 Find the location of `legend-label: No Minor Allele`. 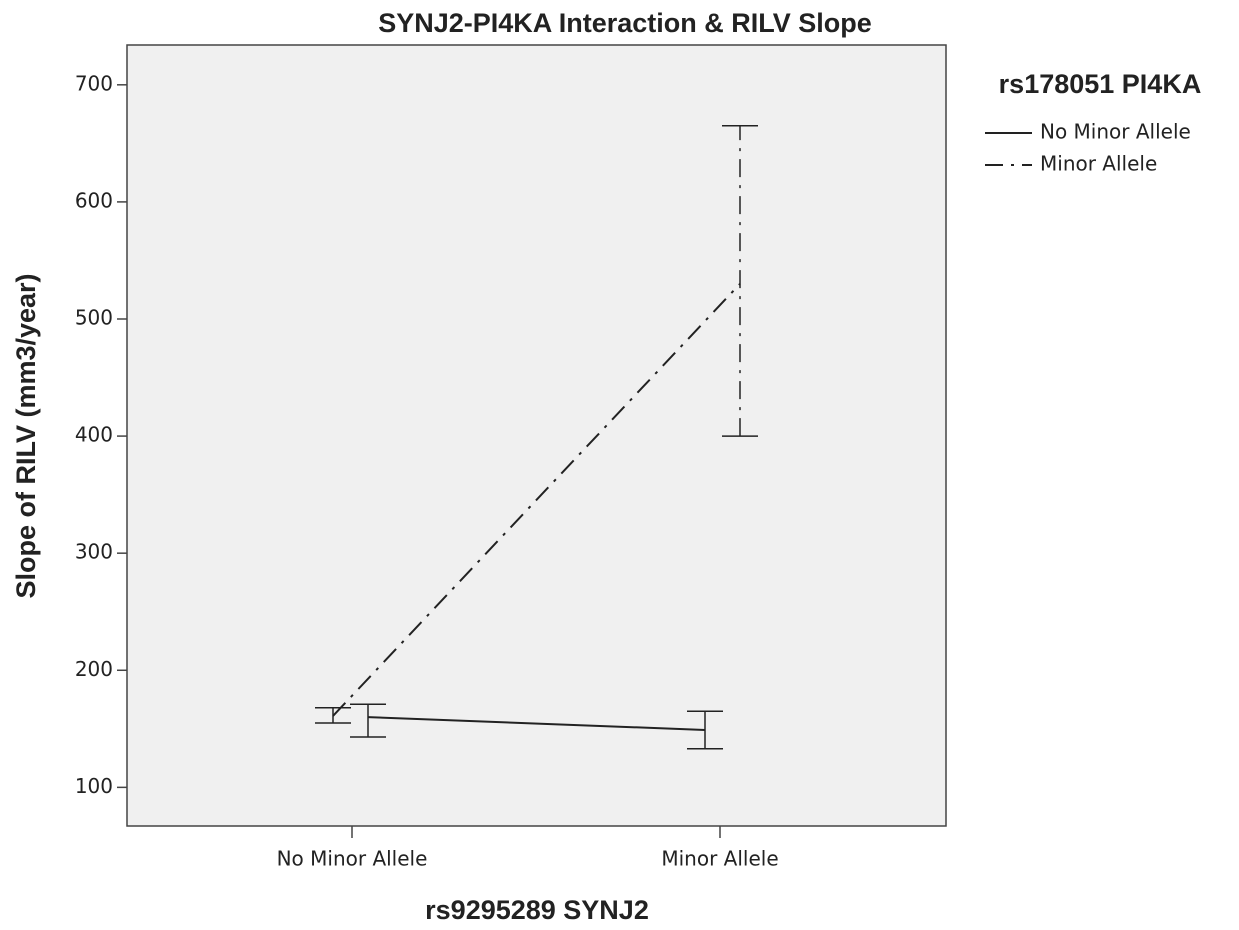

legend-label: No Minor Allele is located at coordinates (1115, 132).